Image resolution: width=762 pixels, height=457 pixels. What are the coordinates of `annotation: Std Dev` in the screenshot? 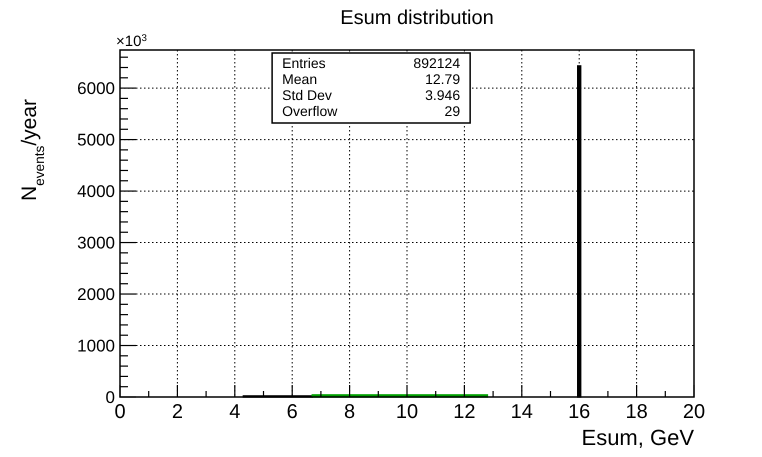 It's located at (307, 95).